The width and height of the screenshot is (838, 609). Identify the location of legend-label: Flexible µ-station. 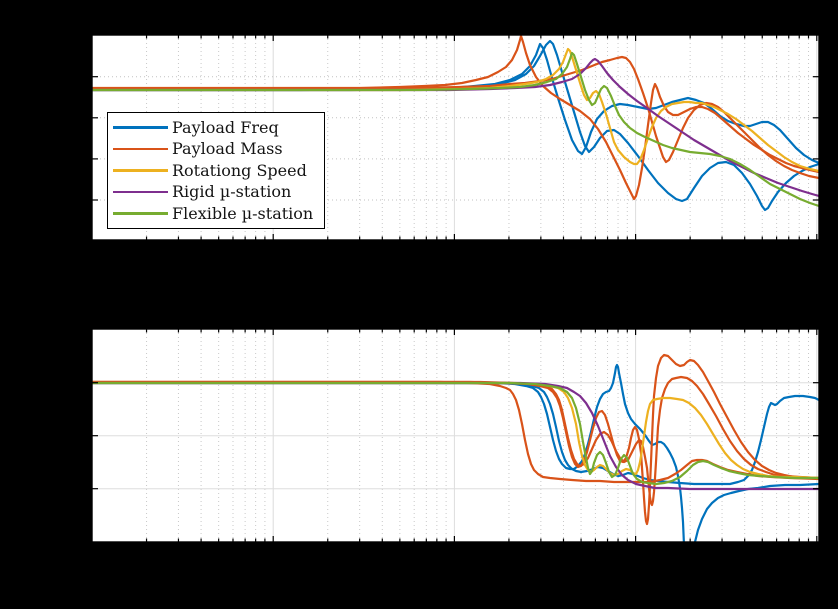
(243, 213).